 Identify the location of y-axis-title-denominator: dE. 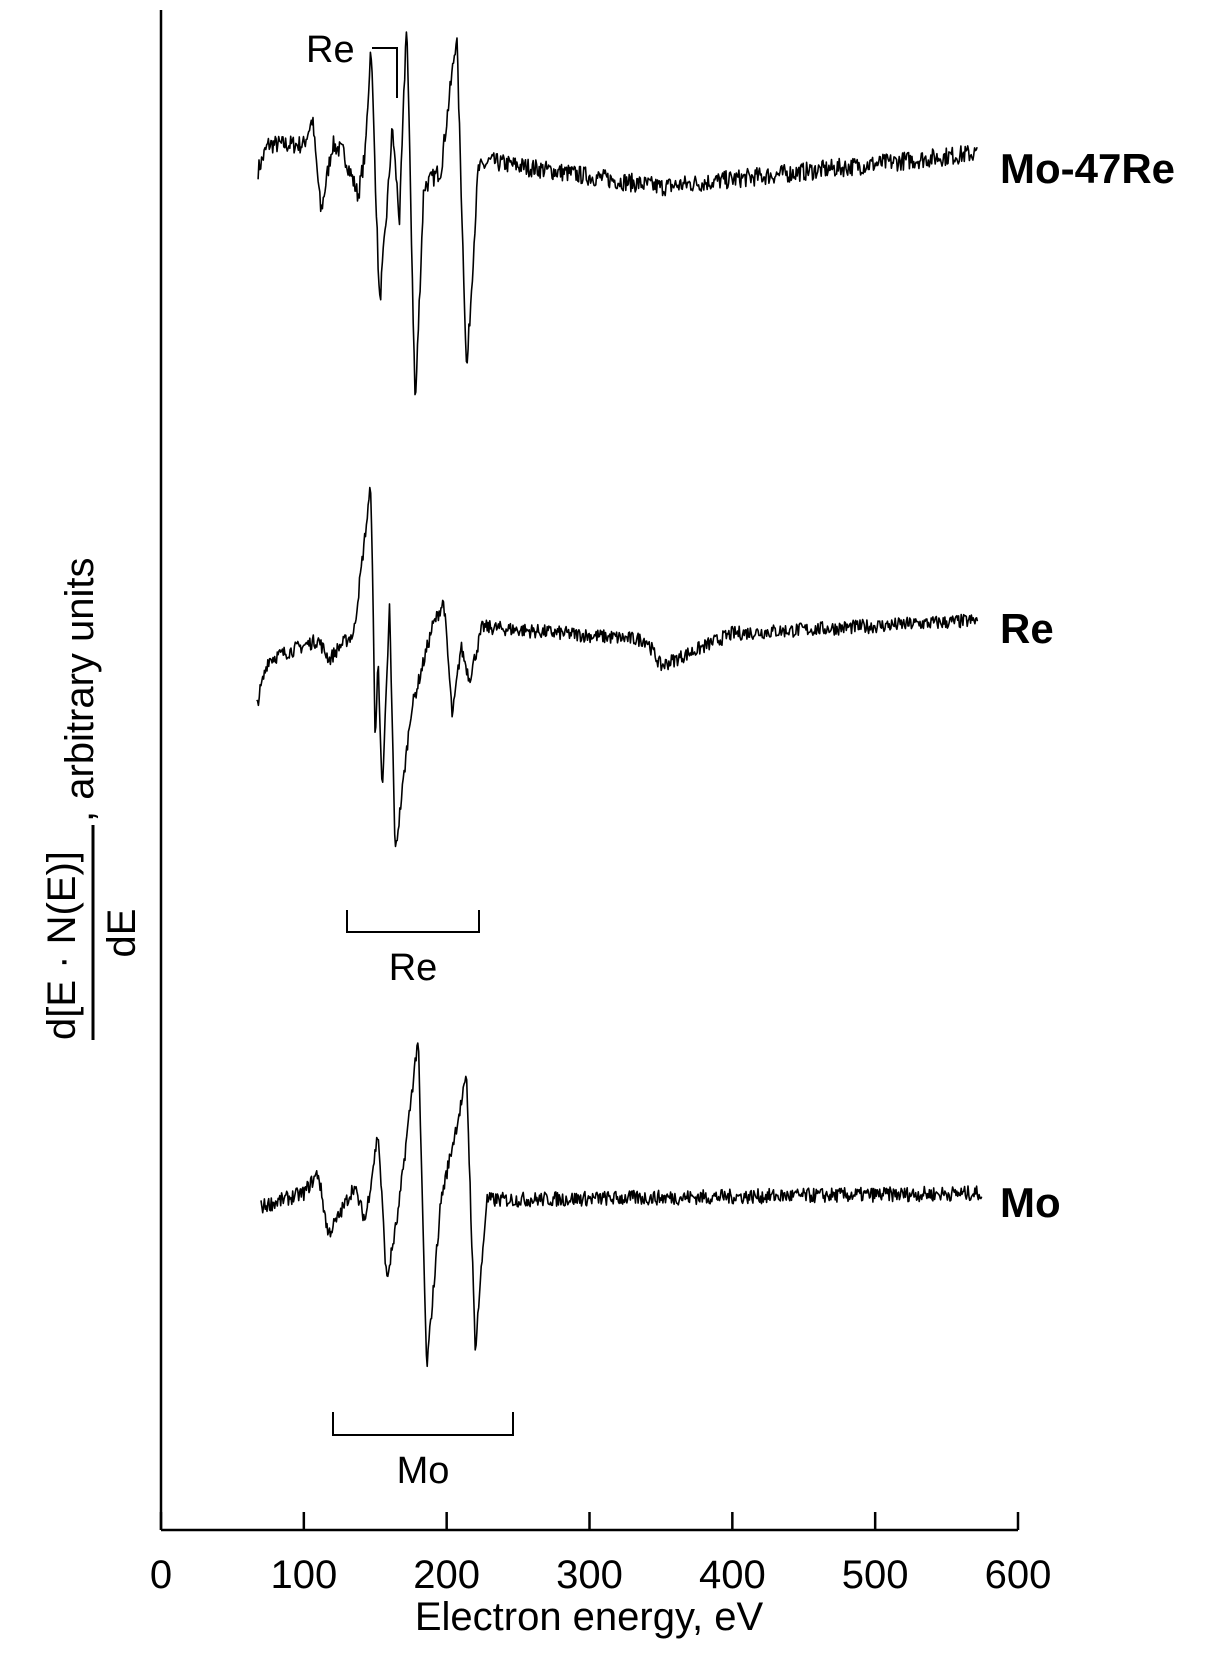
(122, 933).